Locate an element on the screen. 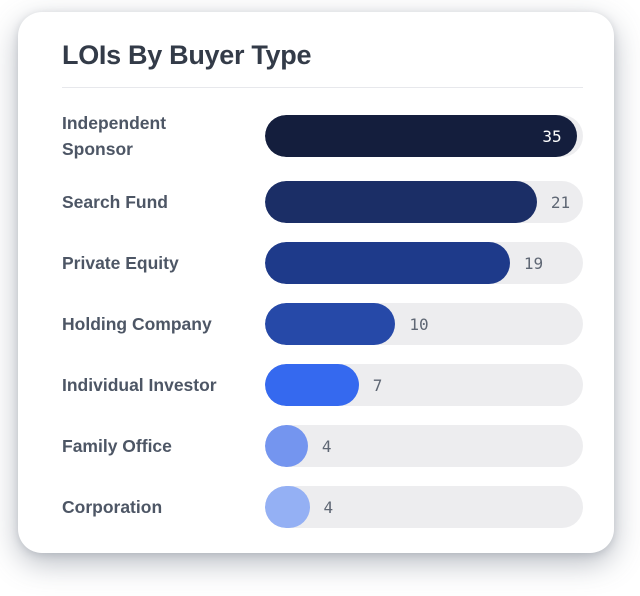 The width and height of the screenshot is (640, 596). bar-track: 19 is located at coordinates (424, 263).